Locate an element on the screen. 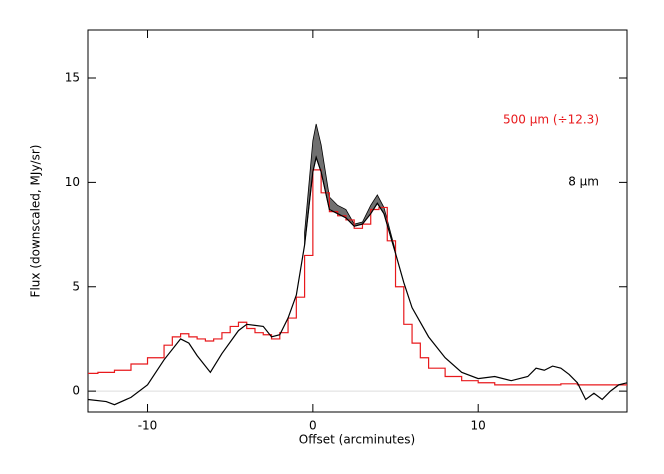 The height and width of the screenshot is (474, 664). x-tick-label: 10 is located at coordinates (478, 426).